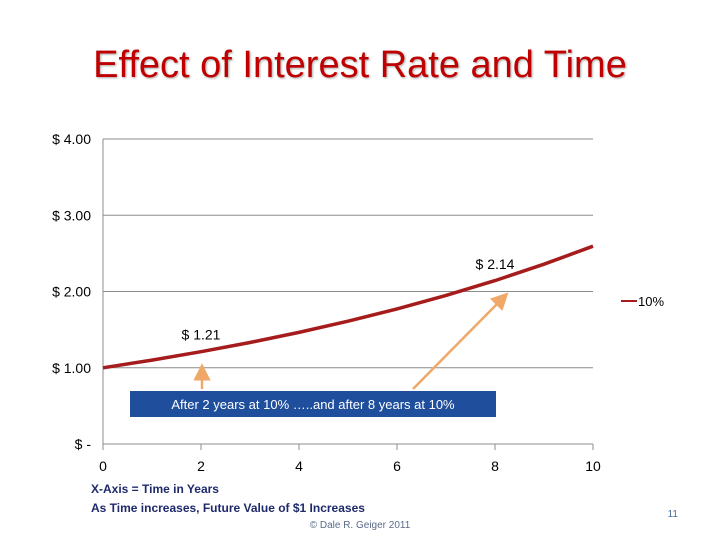 The width and height of the screenshot is (720, 540). I want to click on data-label: $ 1.21, so click(201, 335).